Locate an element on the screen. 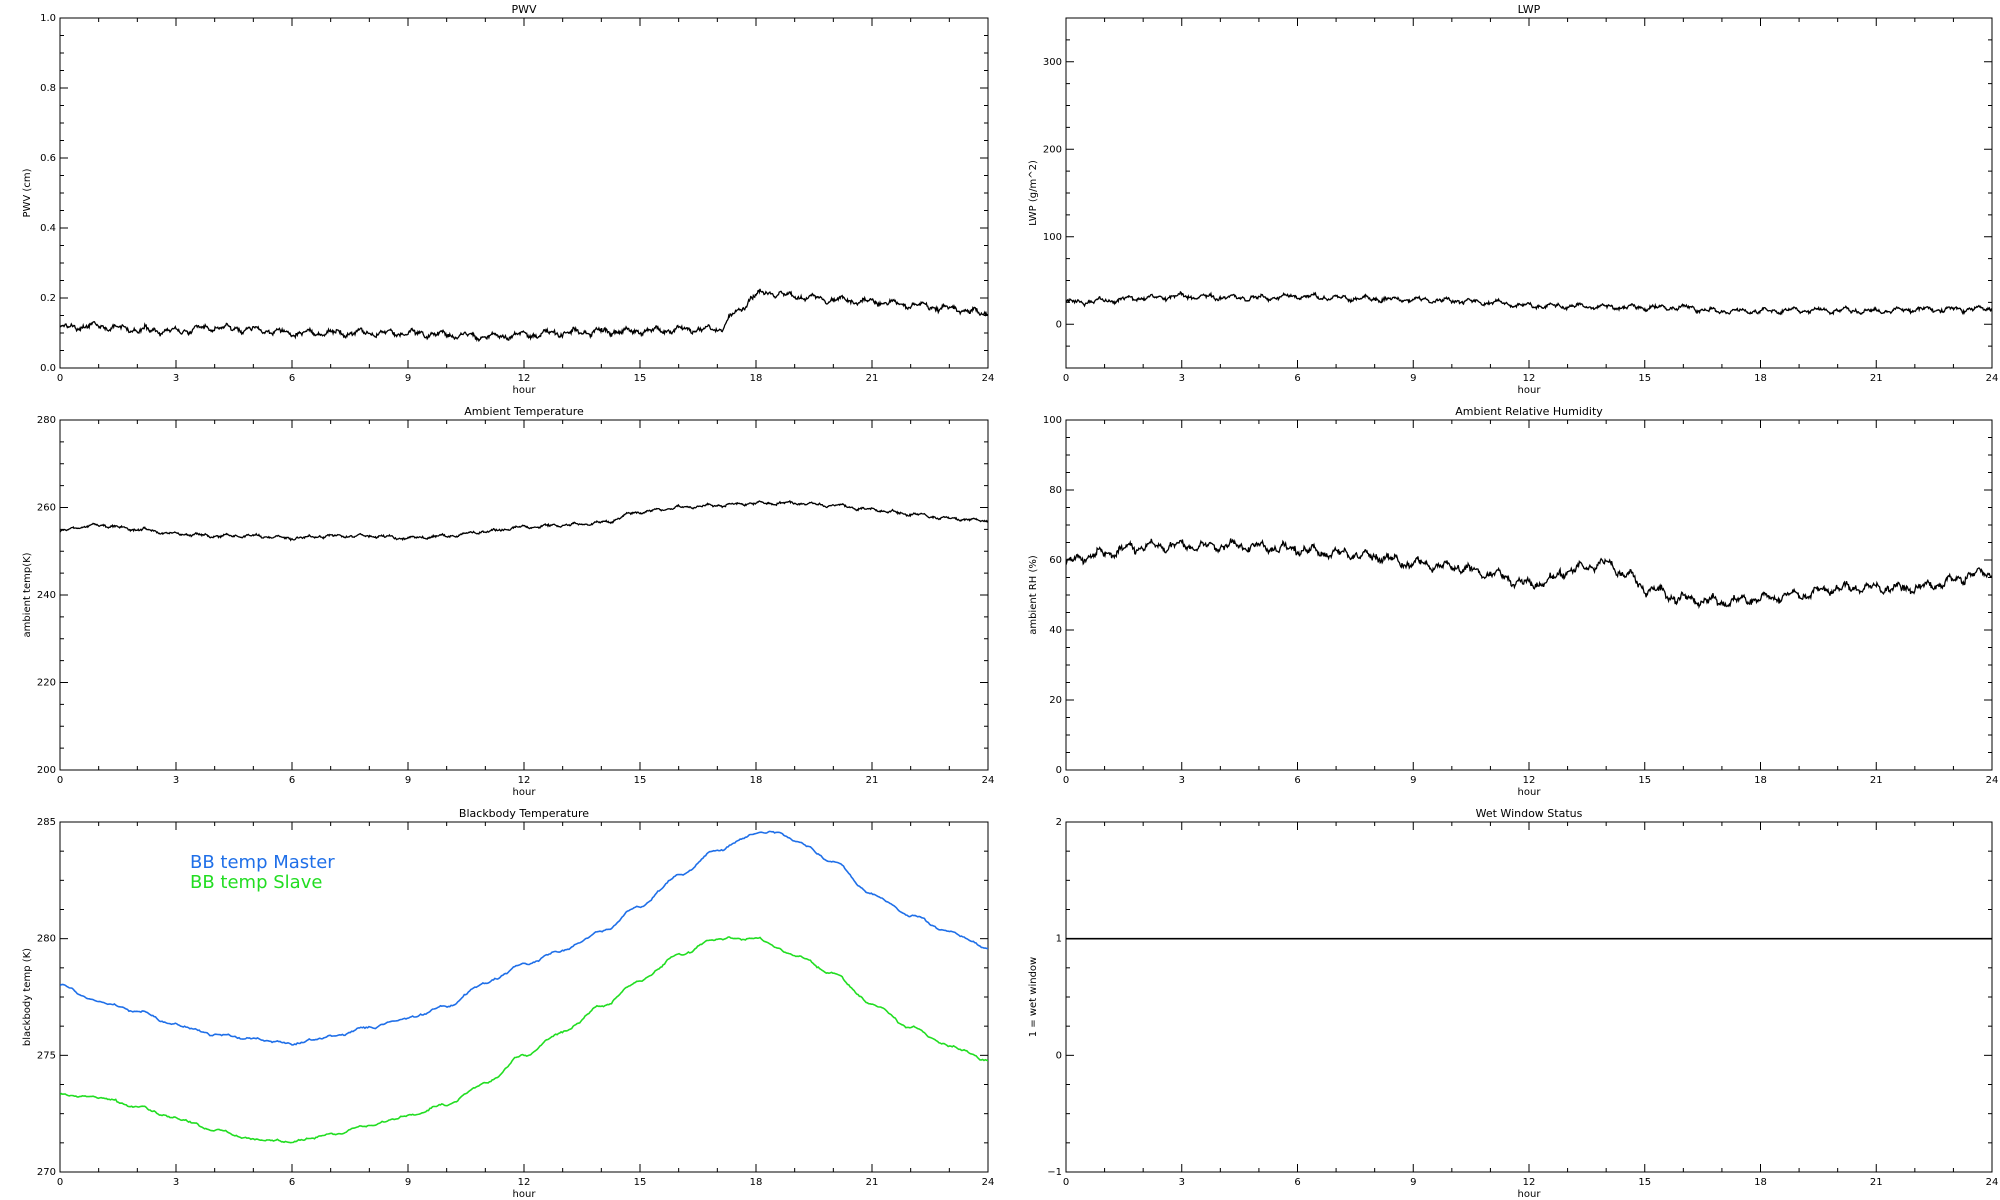 This screenshot has height=1200, width=2000. chart-title: LWP is located at coordinates (1529, 9).